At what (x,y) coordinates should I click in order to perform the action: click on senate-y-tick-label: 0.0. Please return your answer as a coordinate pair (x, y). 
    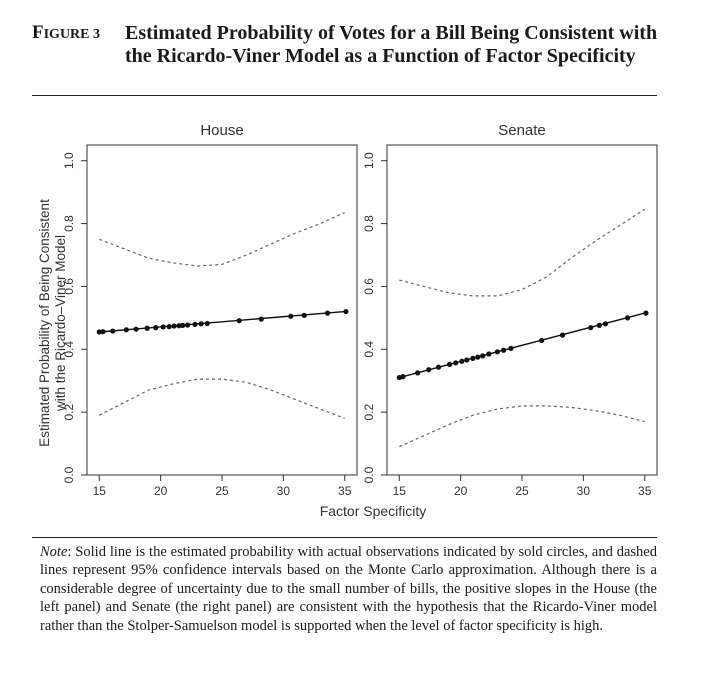
    Looking at the image, I should click on (369, 474).